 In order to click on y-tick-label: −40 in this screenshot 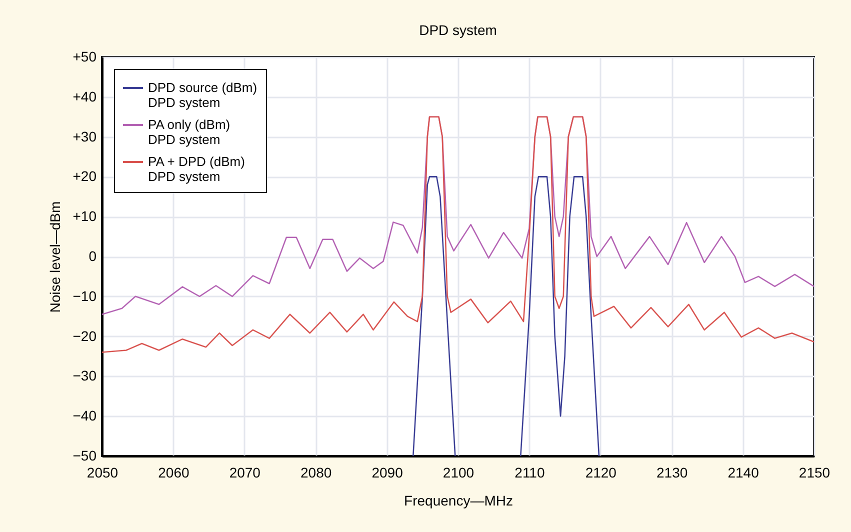, I will do `click(84, 416)`.